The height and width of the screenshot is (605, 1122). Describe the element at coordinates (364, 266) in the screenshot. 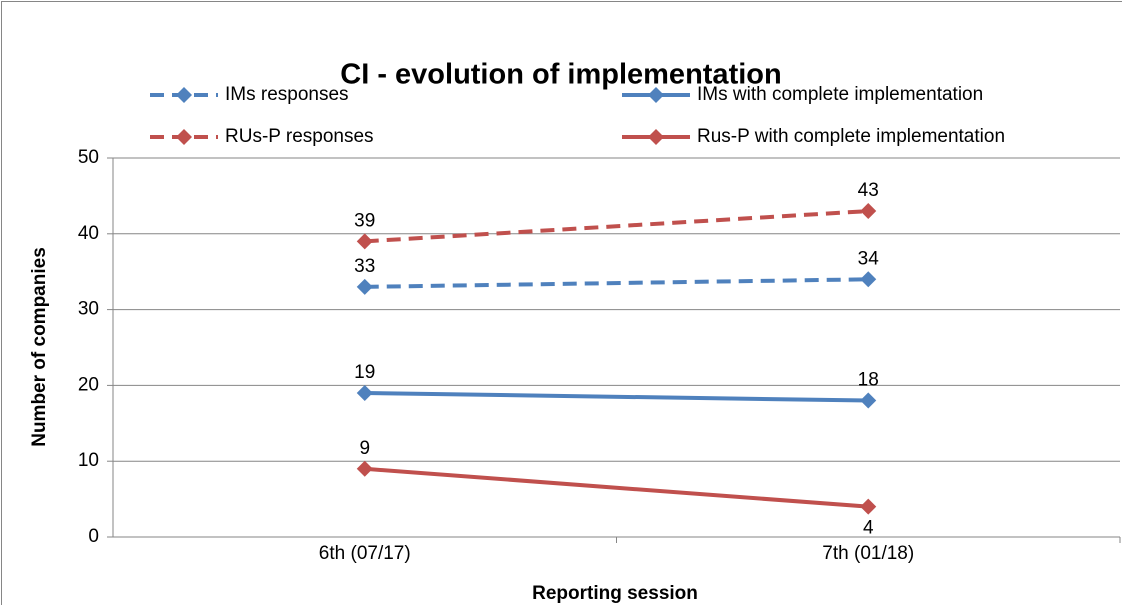

I see `data-label: 33` at that location.